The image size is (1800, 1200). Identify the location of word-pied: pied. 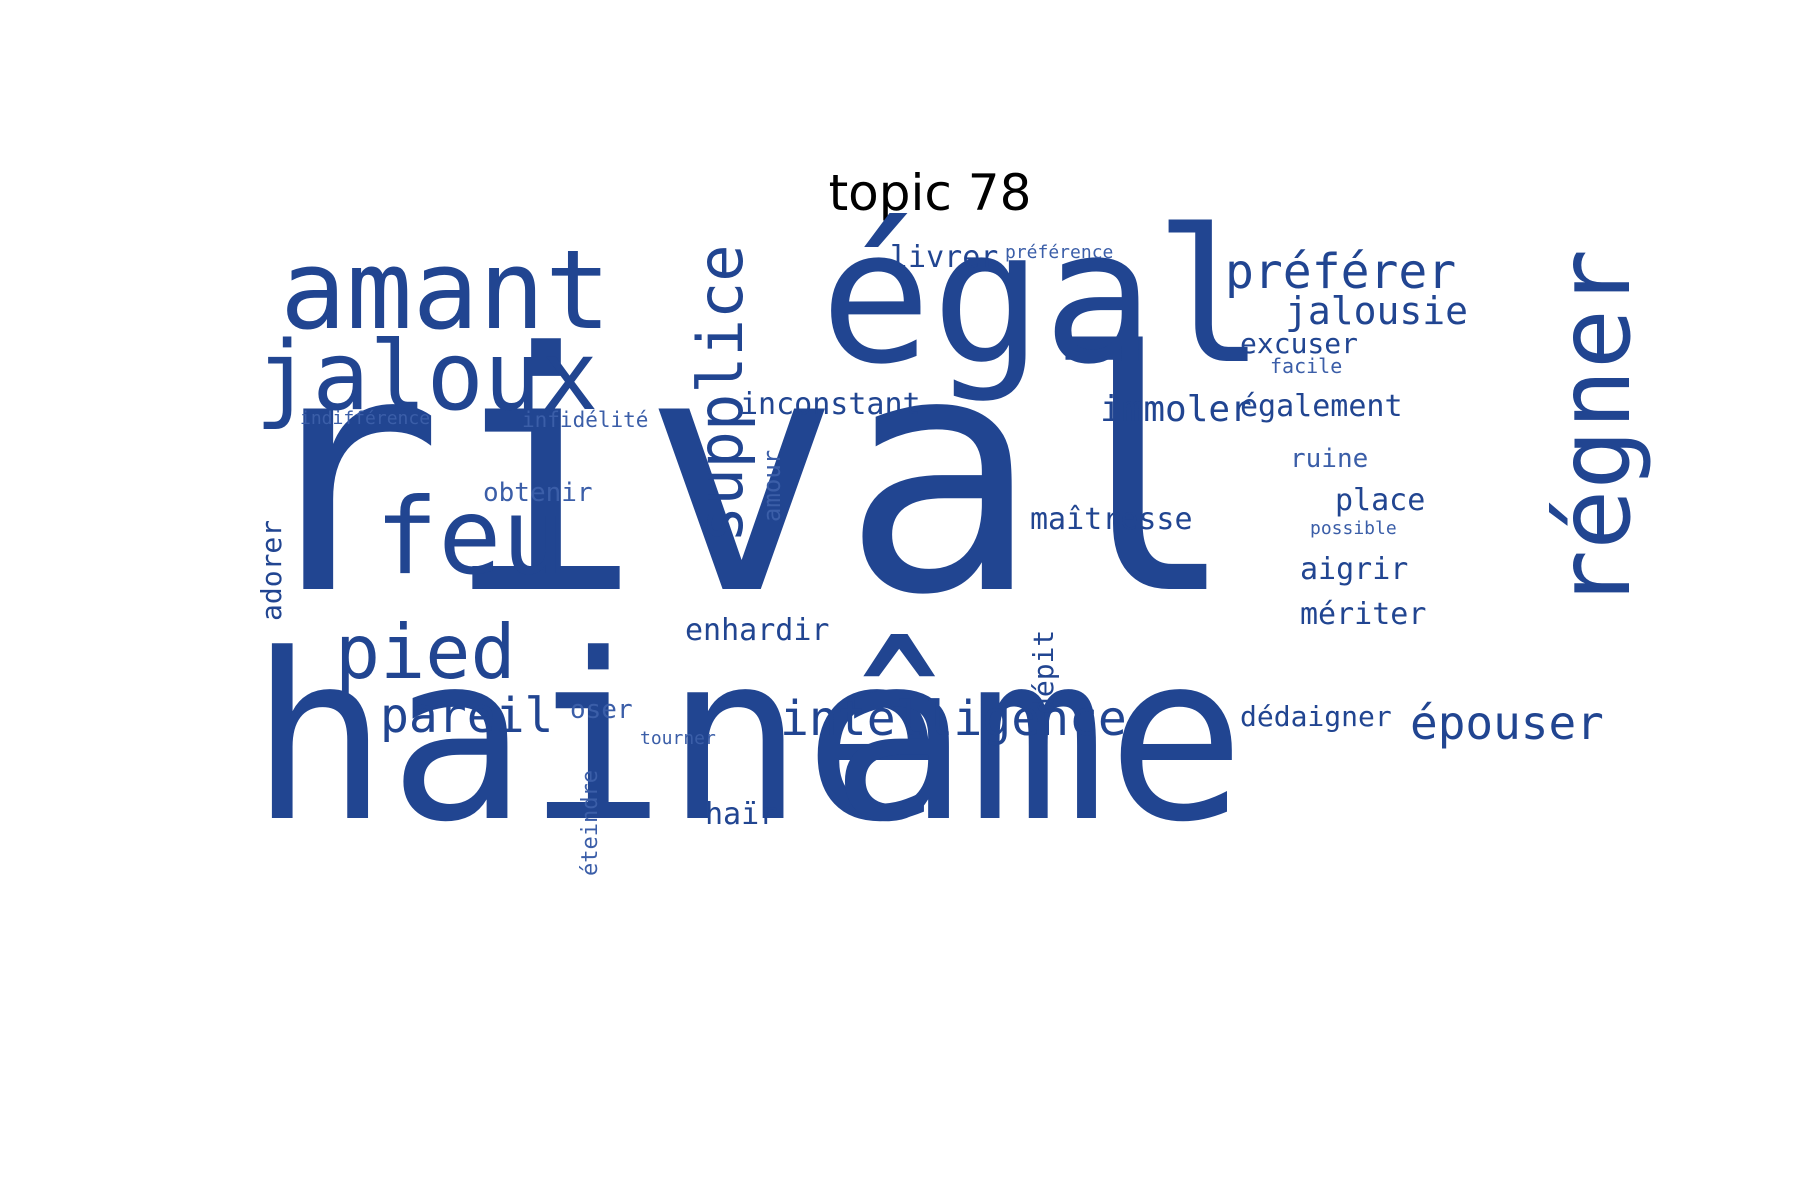
(425, 652).